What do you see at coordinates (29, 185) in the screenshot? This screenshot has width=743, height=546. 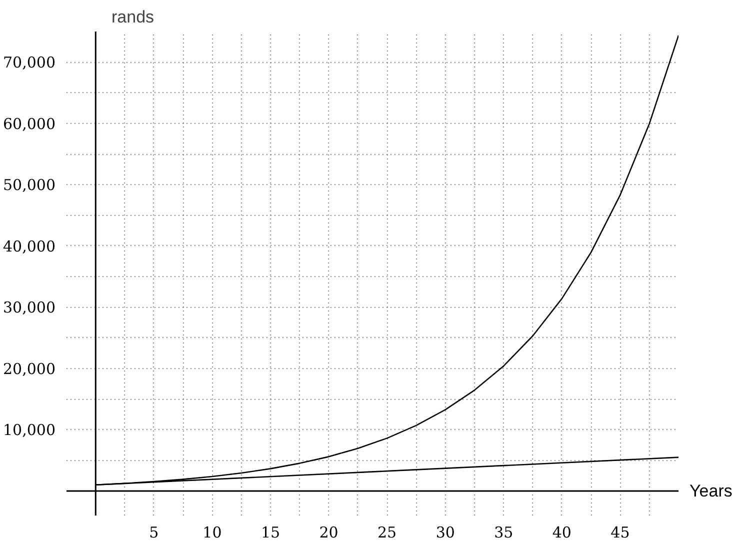 I see `y-tick-label: 50,000` at bounding box center [29, 185].